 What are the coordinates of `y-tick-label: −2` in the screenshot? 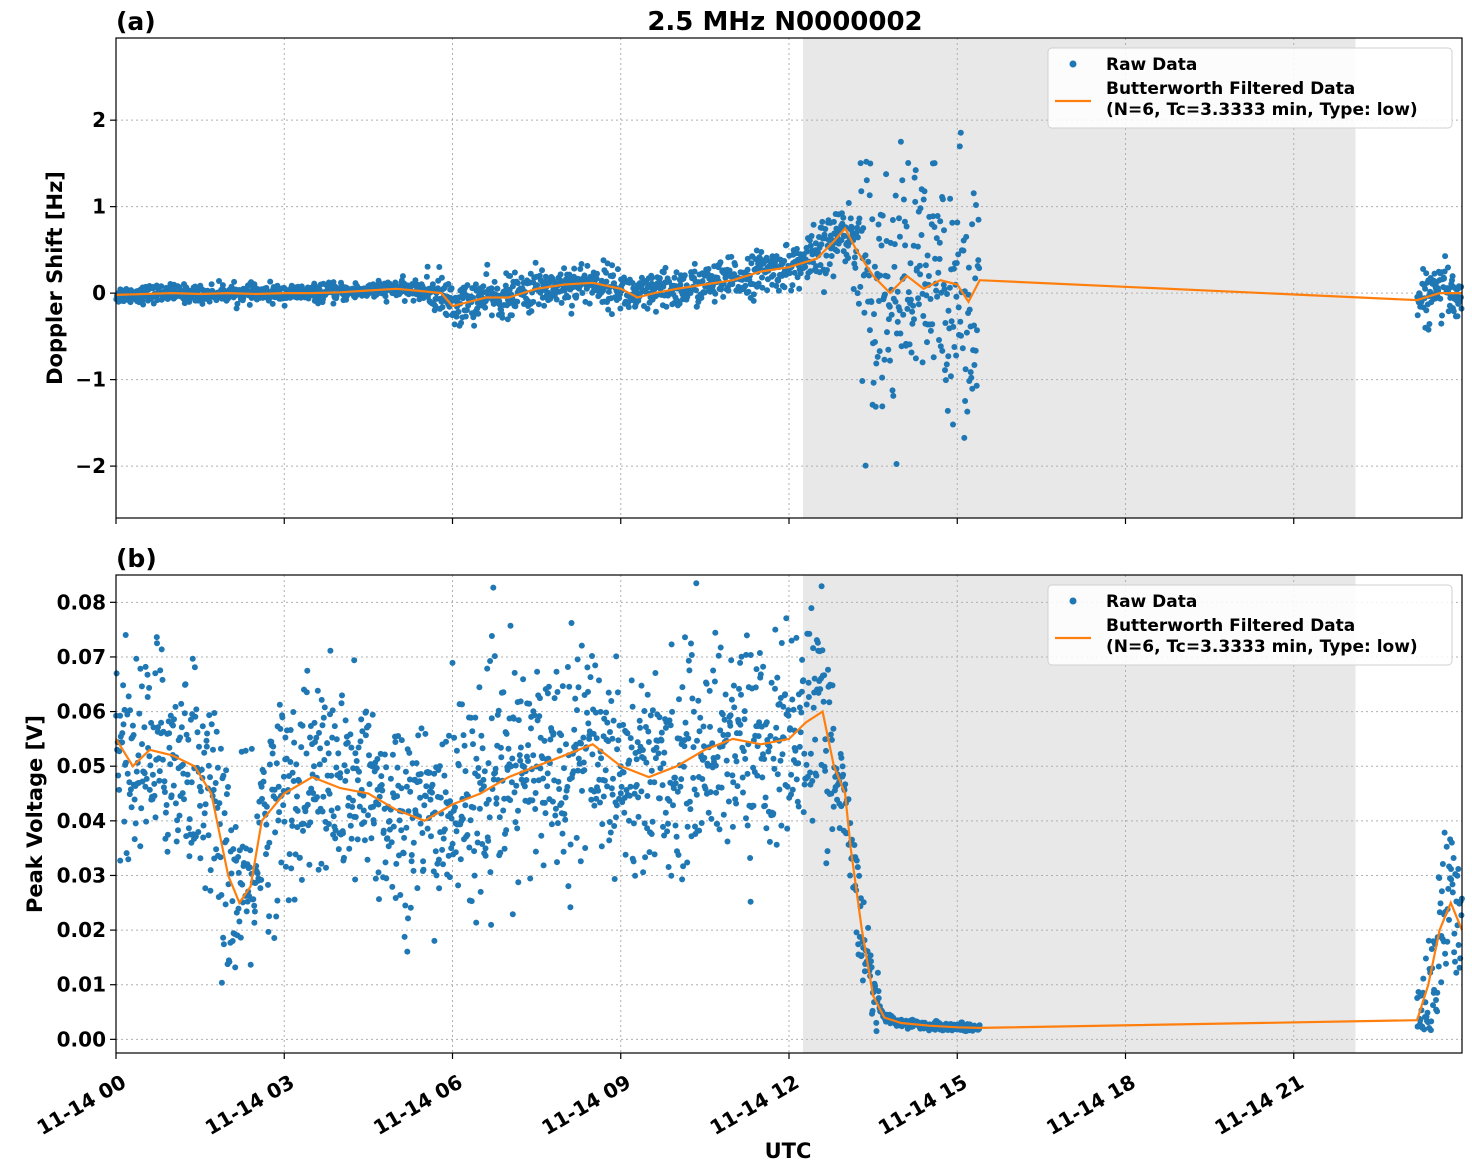 It's located at (90, 466).